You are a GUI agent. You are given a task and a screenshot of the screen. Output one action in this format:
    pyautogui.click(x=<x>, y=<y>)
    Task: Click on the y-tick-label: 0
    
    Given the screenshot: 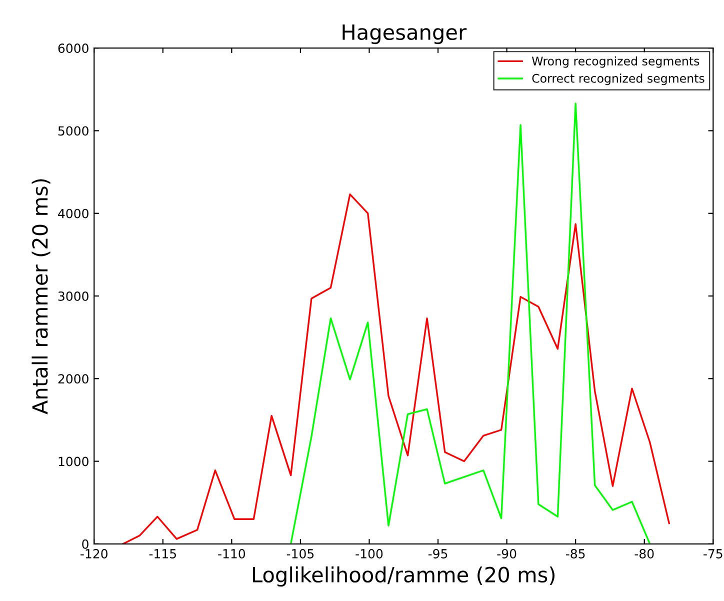 What is the action you would take?
    pyautogui.click(x=85, y=544)
    